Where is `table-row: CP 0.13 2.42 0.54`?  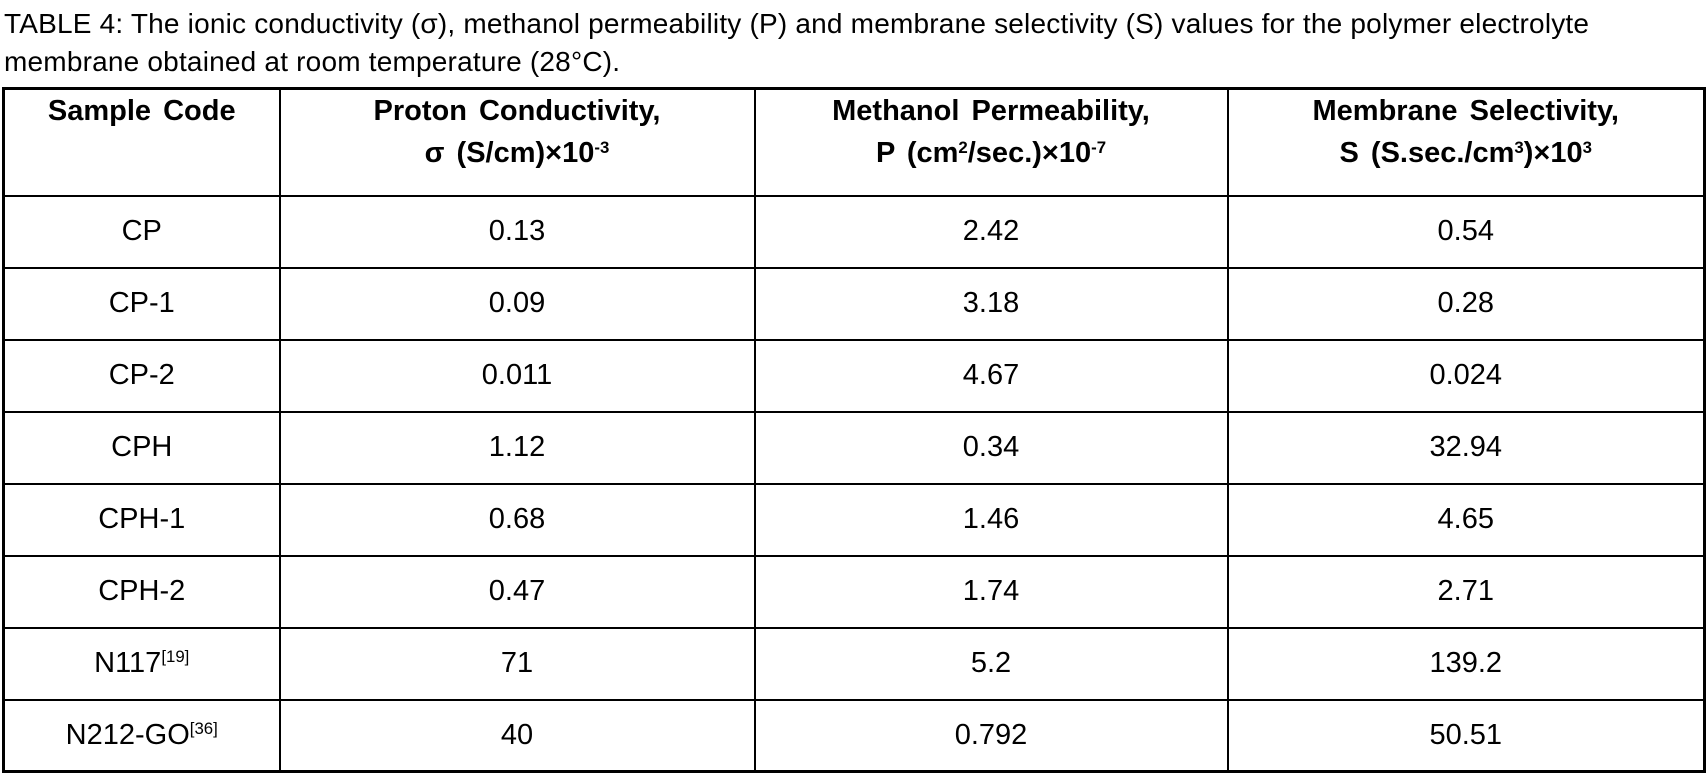 table-row: CP 0.13 2.42 0.54 is located at coordinates (854, 231).